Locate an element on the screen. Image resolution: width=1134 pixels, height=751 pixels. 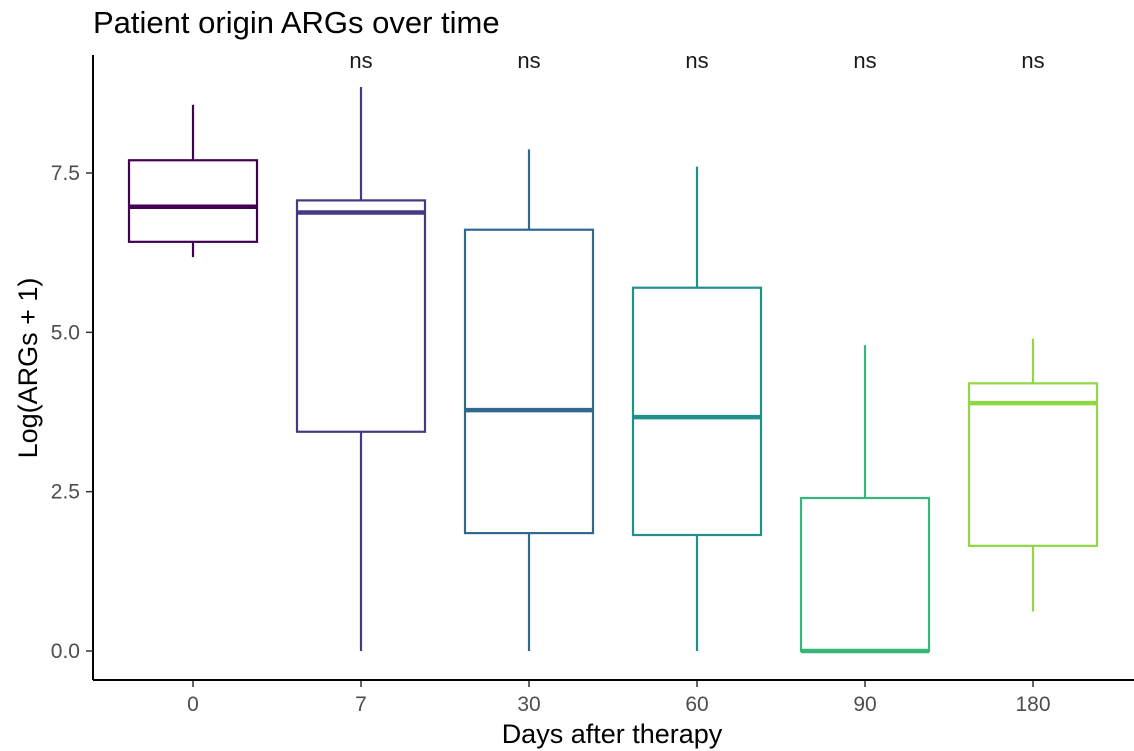
y-tick-label: 0.0 is located at coordinates (65, 651).